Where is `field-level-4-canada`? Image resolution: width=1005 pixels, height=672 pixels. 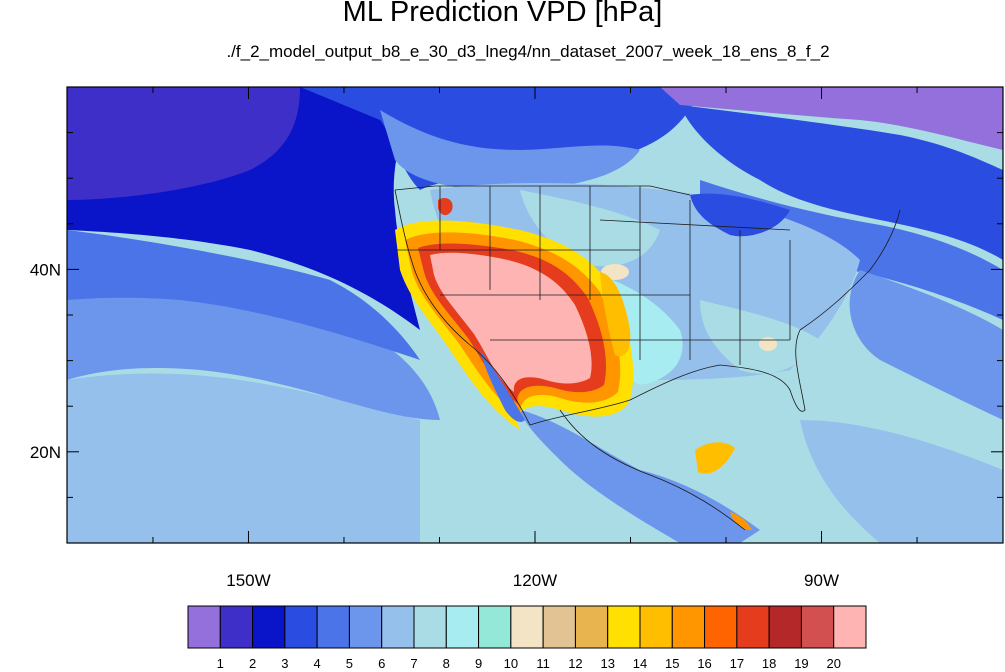
field-level-4-canada is located at coordinates (500, 138).